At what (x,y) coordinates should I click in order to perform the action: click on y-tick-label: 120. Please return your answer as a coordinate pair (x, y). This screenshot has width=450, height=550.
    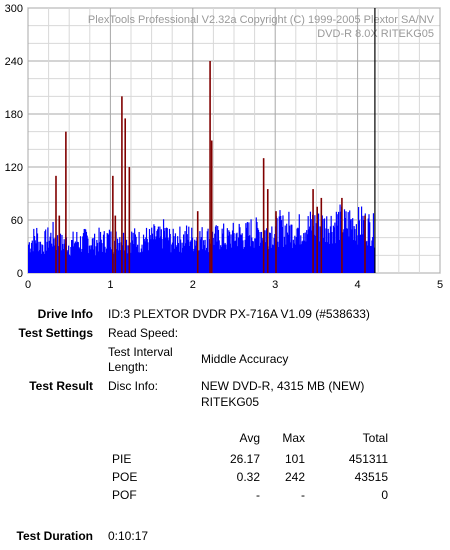
    Looking at the image, I should click on (14, 168).